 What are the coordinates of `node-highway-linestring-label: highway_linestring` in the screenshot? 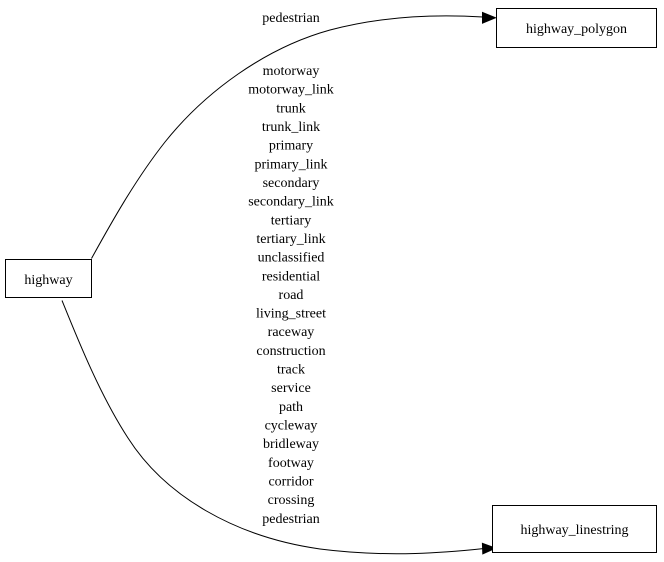 It's located at (574, 530).